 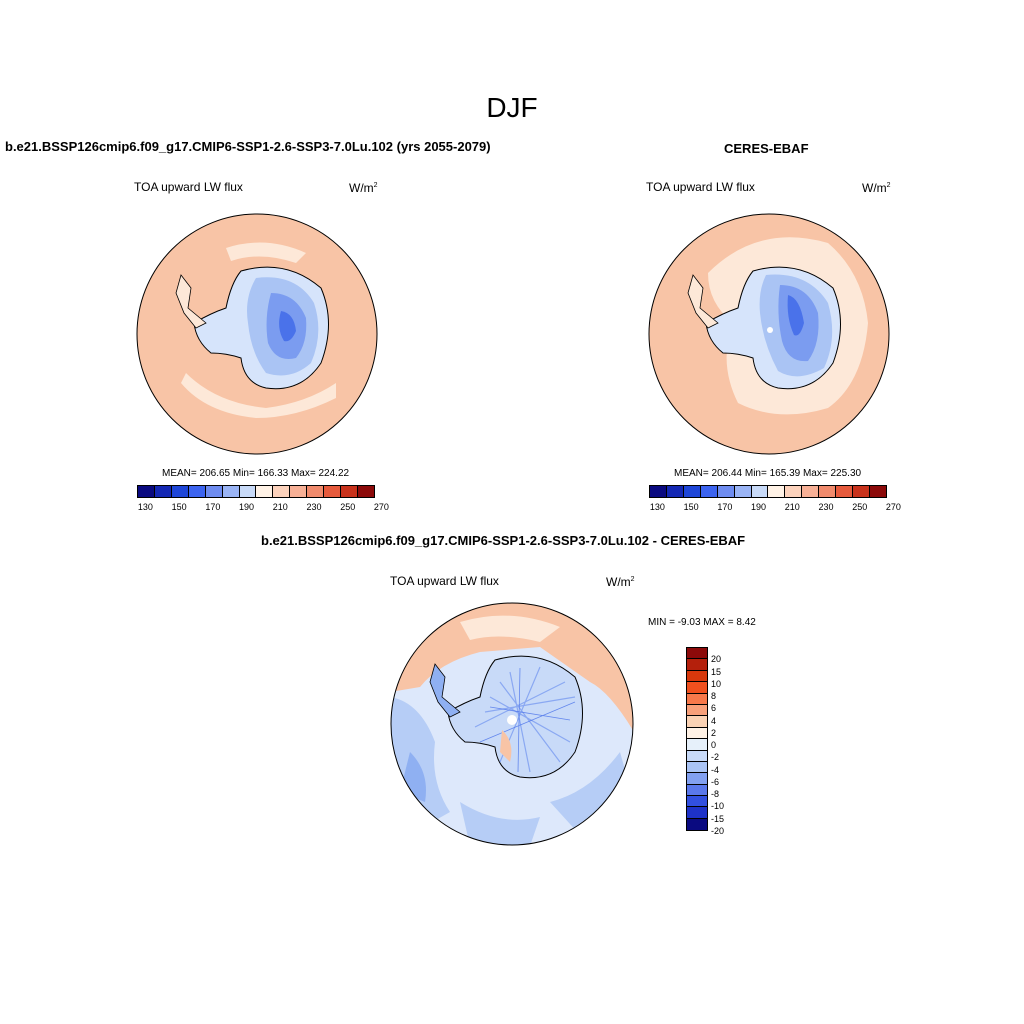 What do you see at coordinates (512, 724) in the screenshot?
I see `diff-polar-map` at bounding box center [512, 724].